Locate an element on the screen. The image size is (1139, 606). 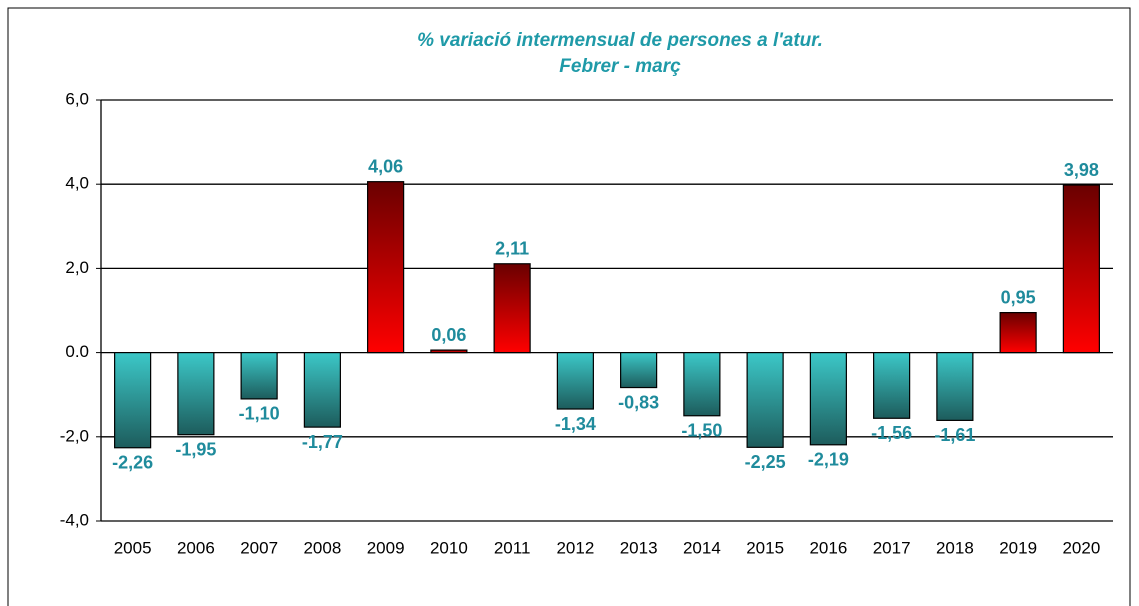
x-tick-label: 2009 is located at coordinates (386, 547).